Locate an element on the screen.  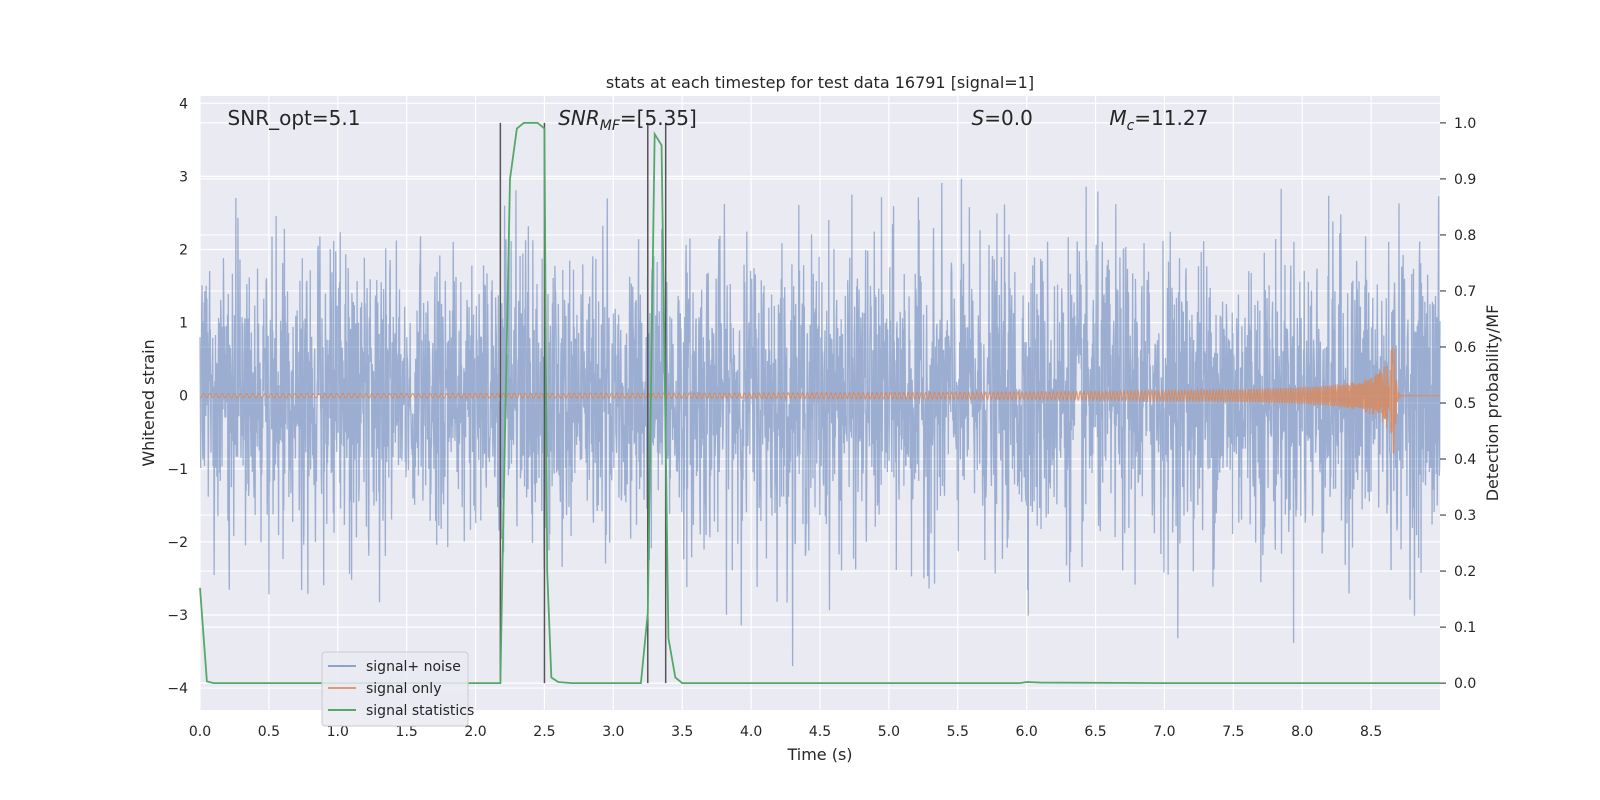
legend-label: signal statistics is located at coordinates (420, 711).